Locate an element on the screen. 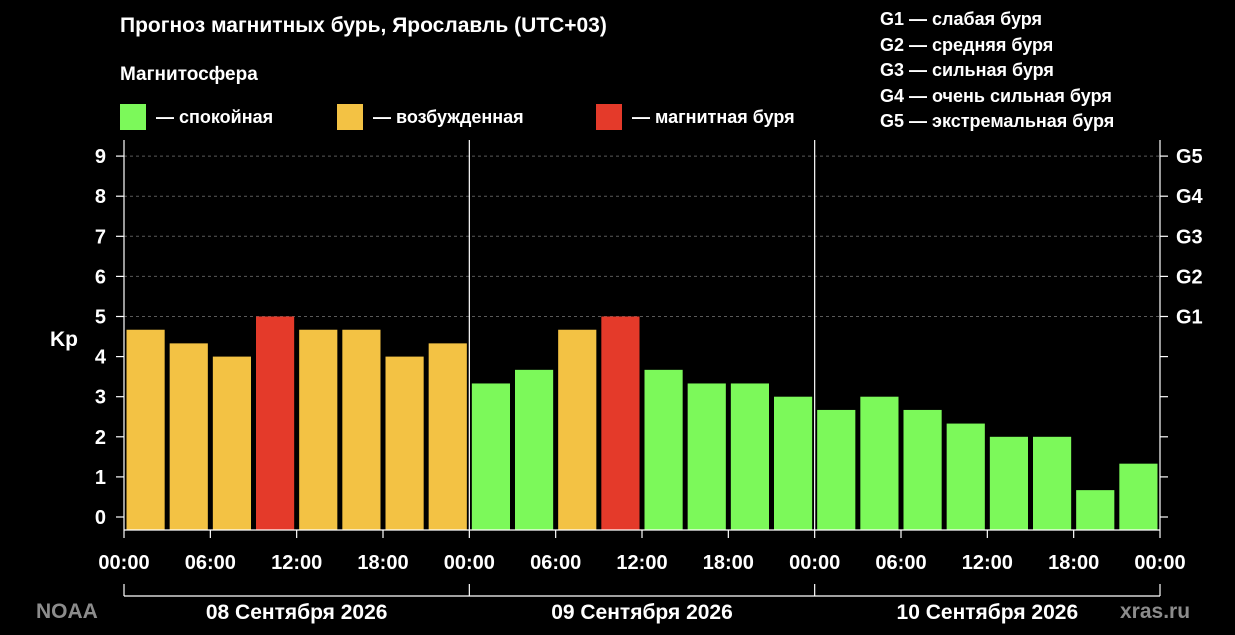 This screenshot has width=1235, height=635. legend-label-active: — возбужденная is located at coordinates (448, 116).